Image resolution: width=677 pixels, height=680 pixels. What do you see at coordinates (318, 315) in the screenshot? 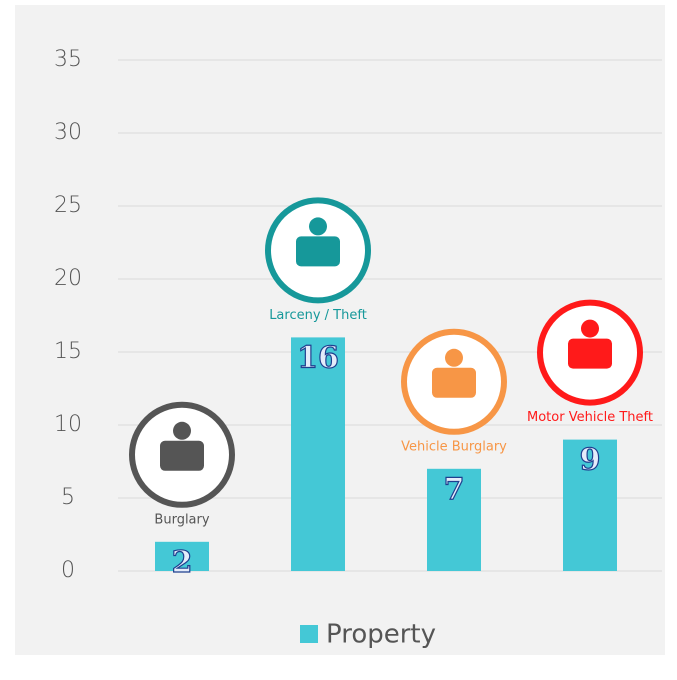
I see `category-label: Larceny / Theft` at bounding box center [318, 315].